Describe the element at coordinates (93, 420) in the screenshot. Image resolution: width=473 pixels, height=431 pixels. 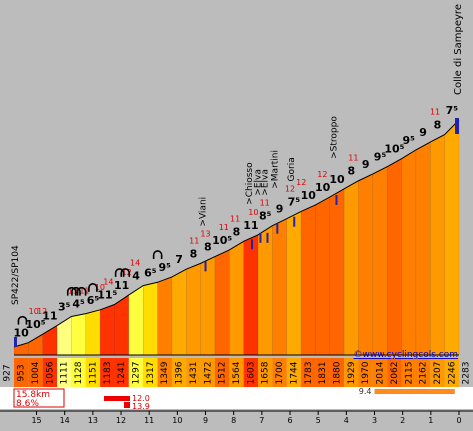
I see `axis-tick-label: 13` at that location.